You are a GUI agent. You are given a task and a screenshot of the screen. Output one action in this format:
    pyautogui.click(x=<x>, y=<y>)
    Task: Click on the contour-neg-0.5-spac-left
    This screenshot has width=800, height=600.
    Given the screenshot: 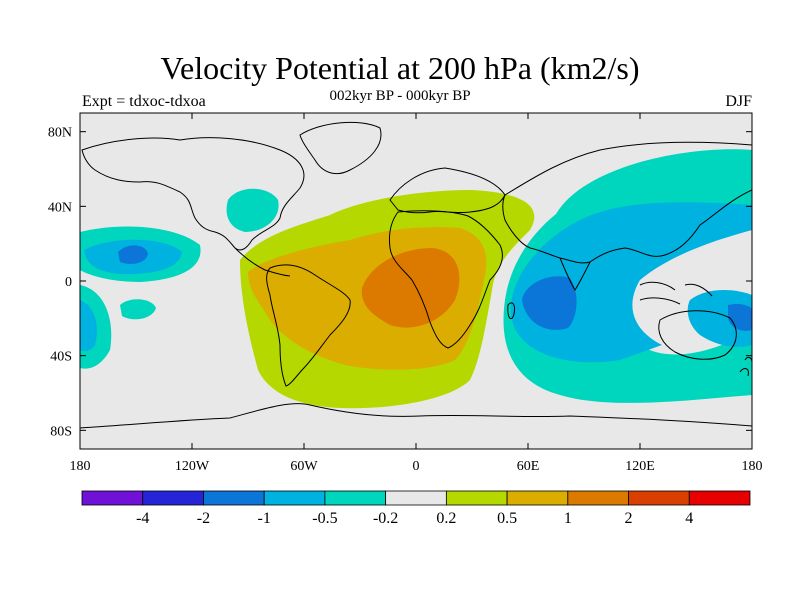 What is the action you would take?
    pyautogui.click(x=88, y=326)
    